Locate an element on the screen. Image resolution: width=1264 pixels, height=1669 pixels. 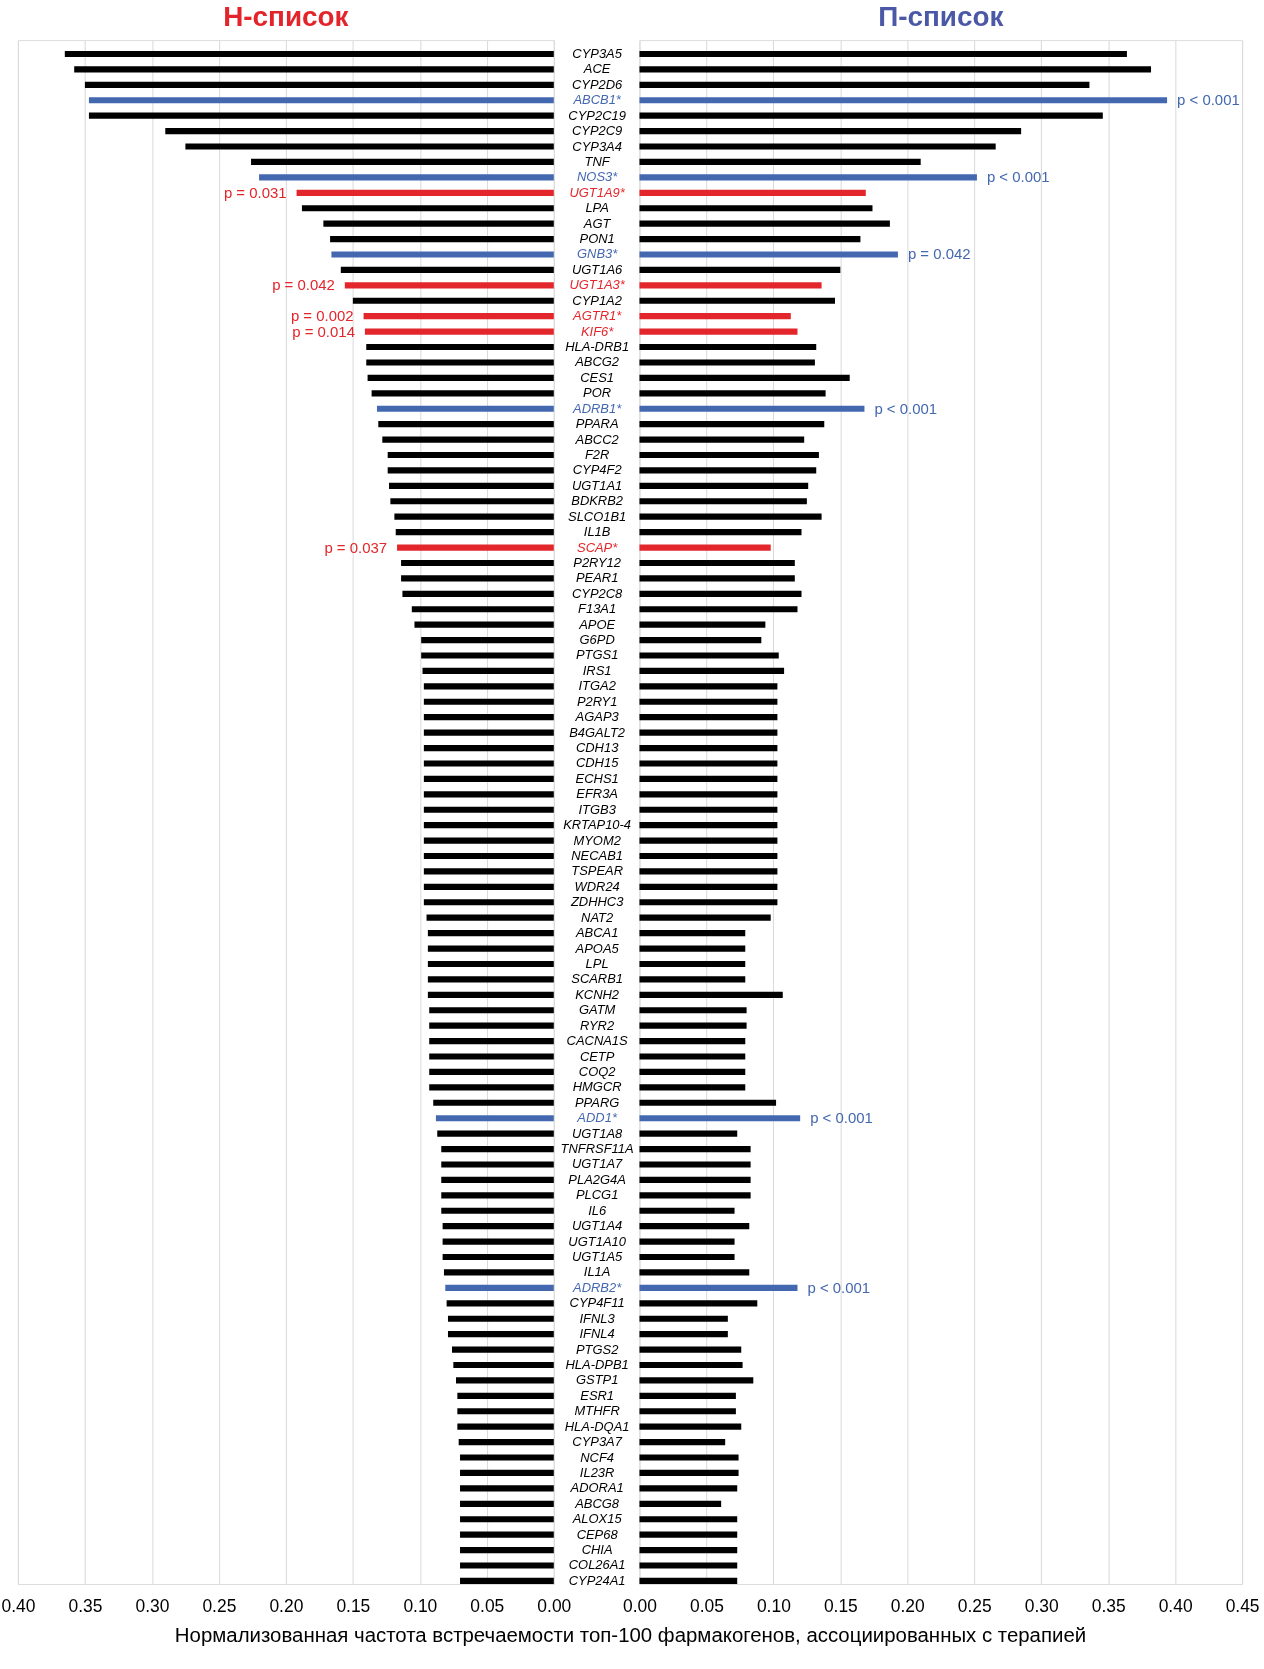
y-tick-label: KIF6* is located at coordinates (597, 331).